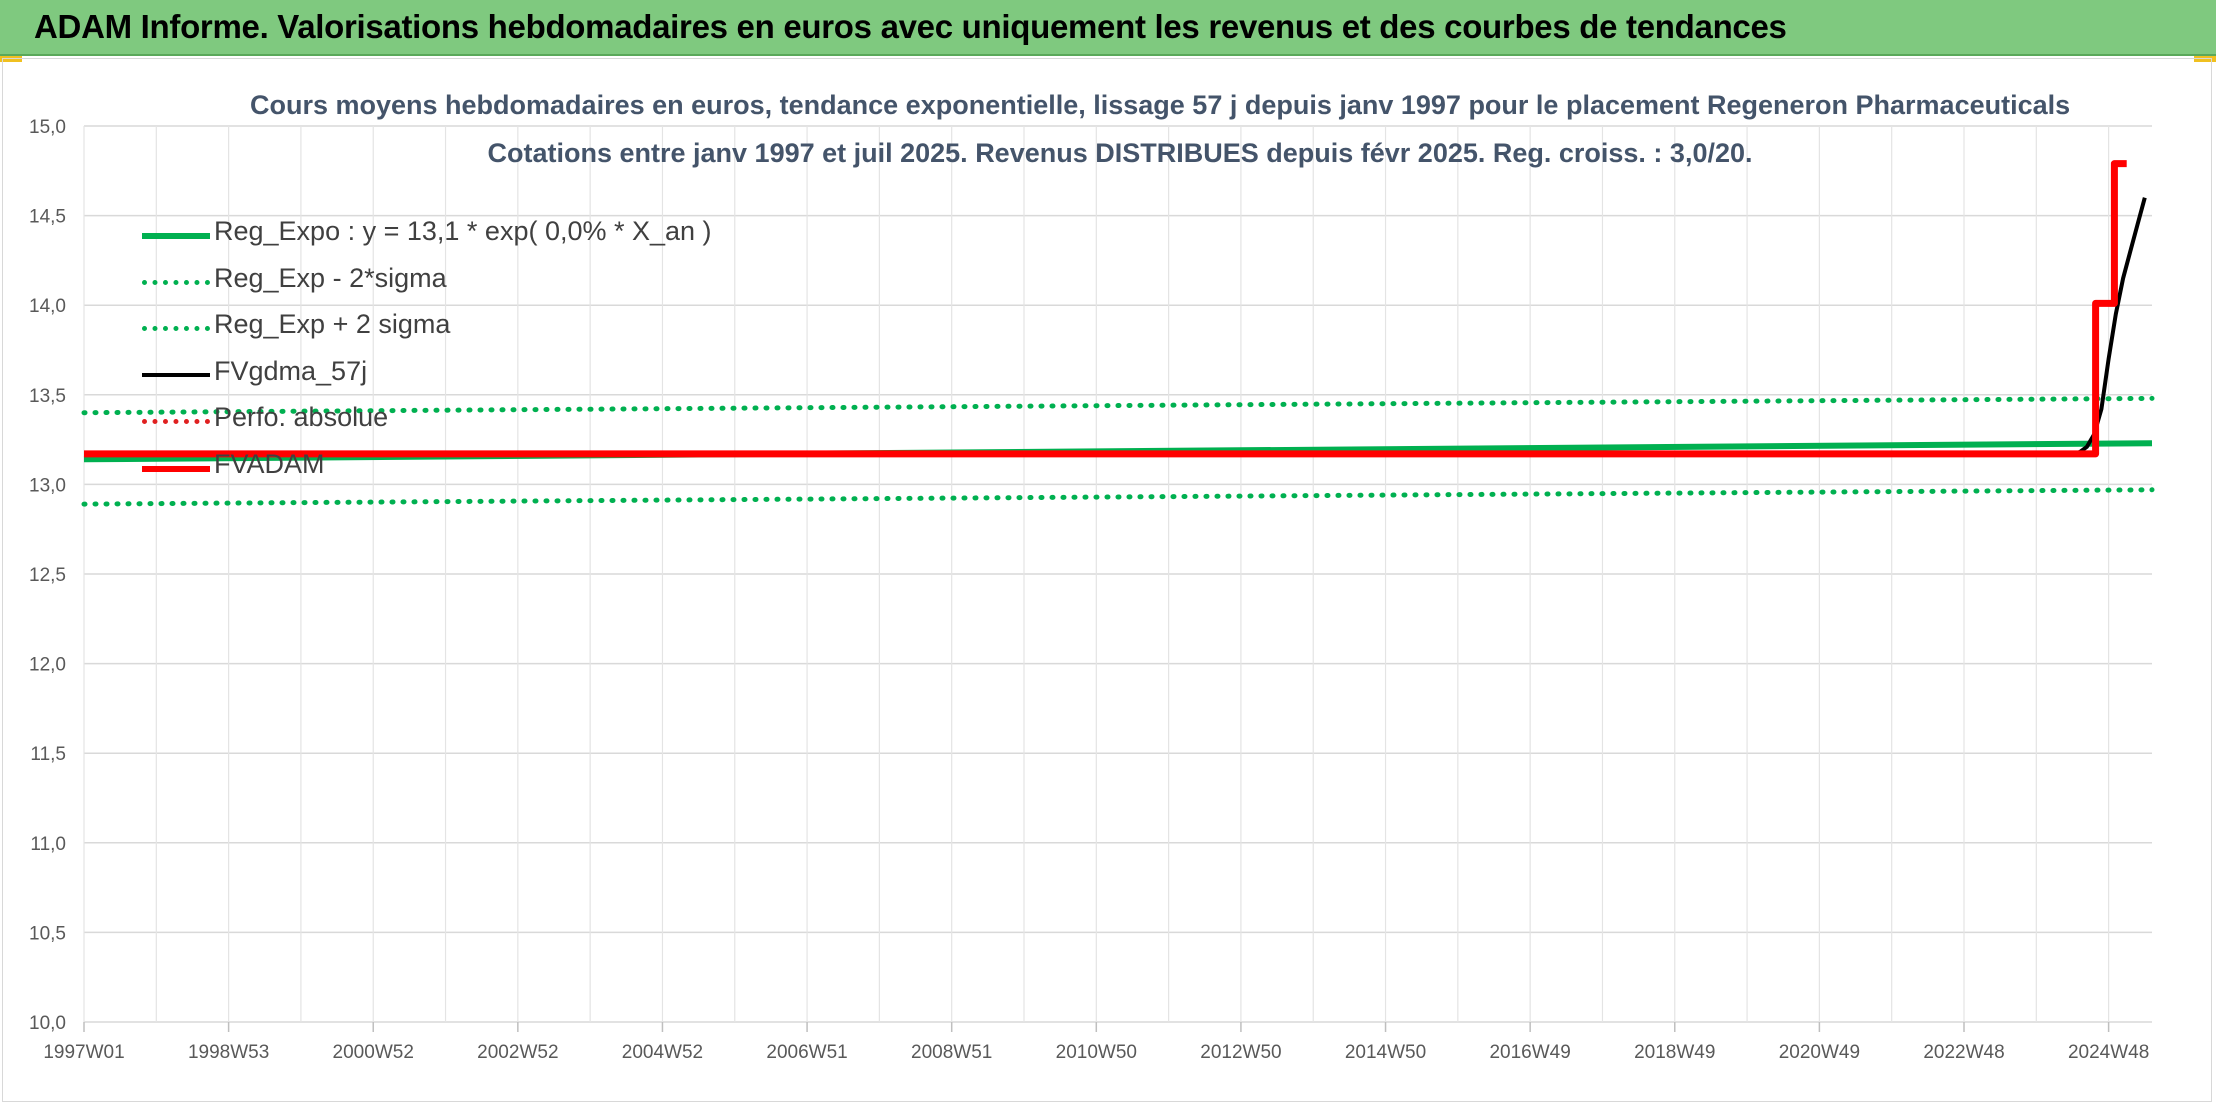 This screenshot has width=2216, height=1106. I want to click on legend-item: Reg_Exp - 2*sigma, so click(442, 282).